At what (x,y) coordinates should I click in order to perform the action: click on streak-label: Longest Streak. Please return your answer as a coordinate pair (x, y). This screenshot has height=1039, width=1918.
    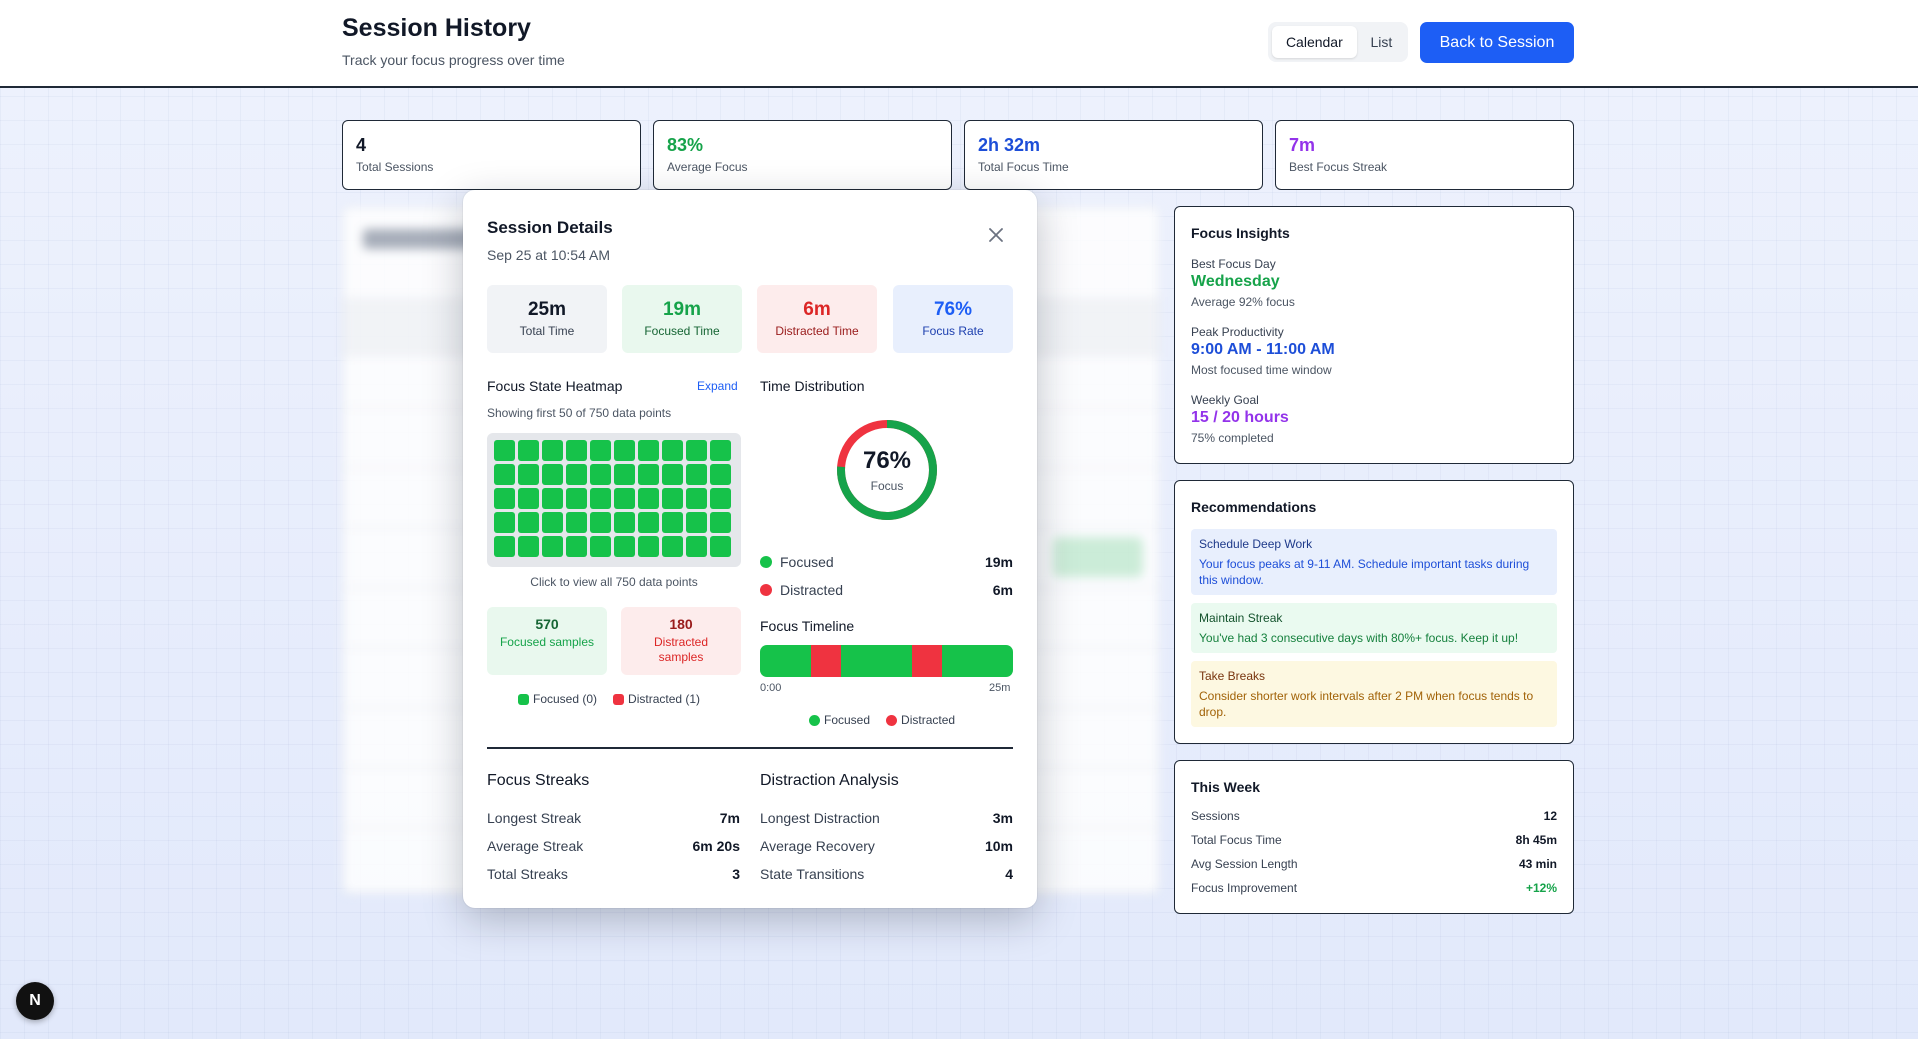
    Looking at the image, I should click on (534, 818).